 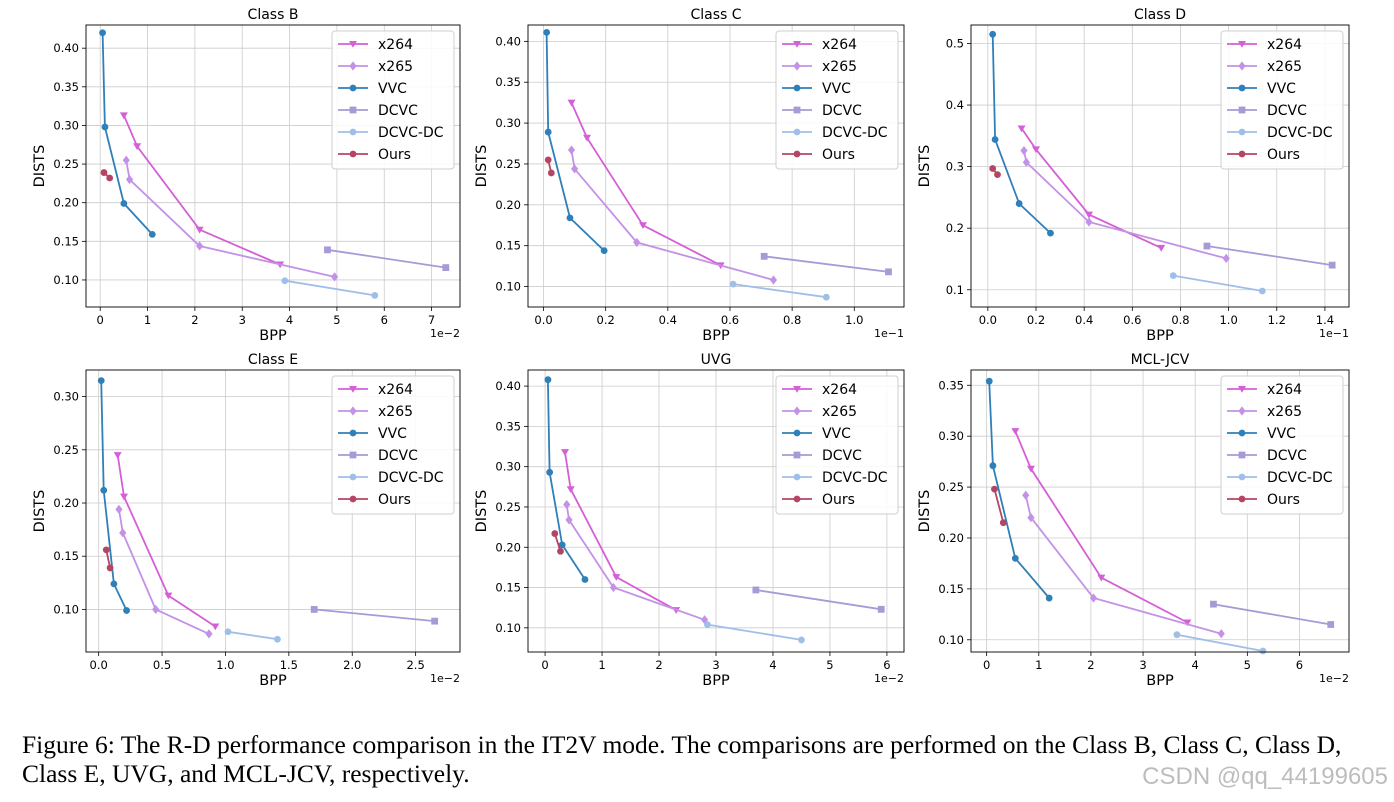 What do you see at coordinates (1265, 776) in the screenshot?
I see `csdn-watermark: CSDN @qq_44199605` at bounding box center [1265, 776].